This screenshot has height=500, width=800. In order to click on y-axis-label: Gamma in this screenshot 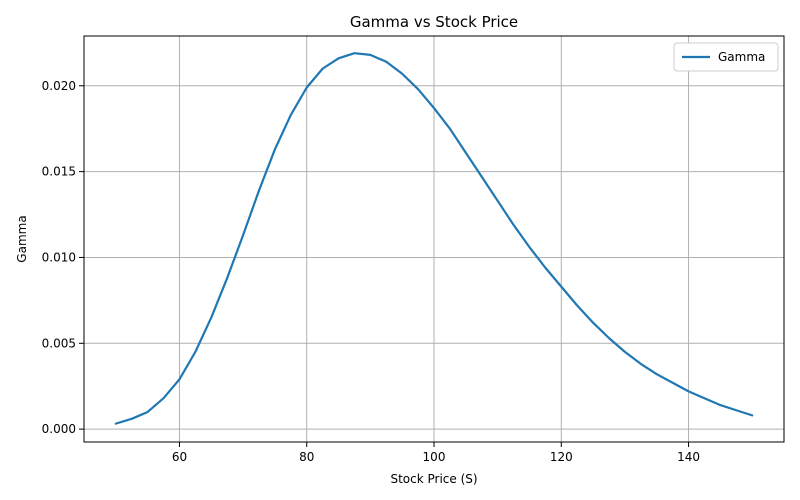, I will do `click(22, 238)`.